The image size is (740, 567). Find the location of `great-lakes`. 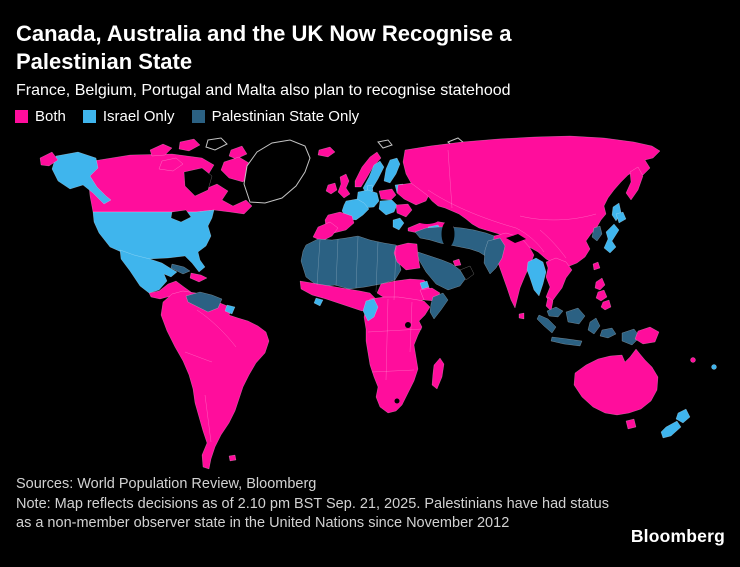

great-lakes is located at coordinates (181, 216).